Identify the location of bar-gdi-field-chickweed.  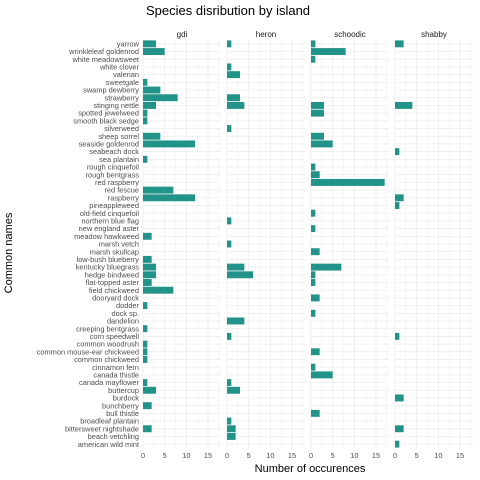
(158, 290).